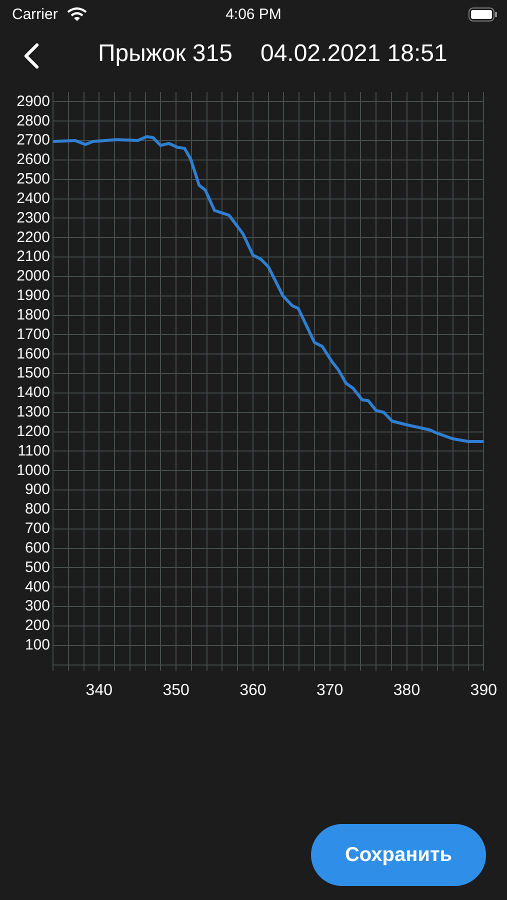  What do you see at coordinates (33, 393) in the screenshot?
I see `y-tick-label: 1400` at bounding box center [33, 393].